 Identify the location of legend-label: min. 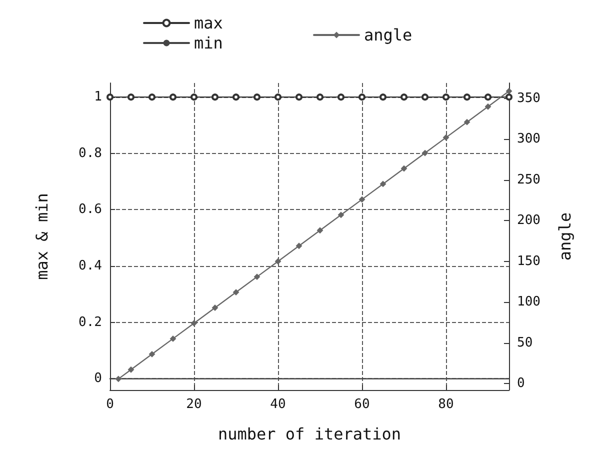
(208, 43).